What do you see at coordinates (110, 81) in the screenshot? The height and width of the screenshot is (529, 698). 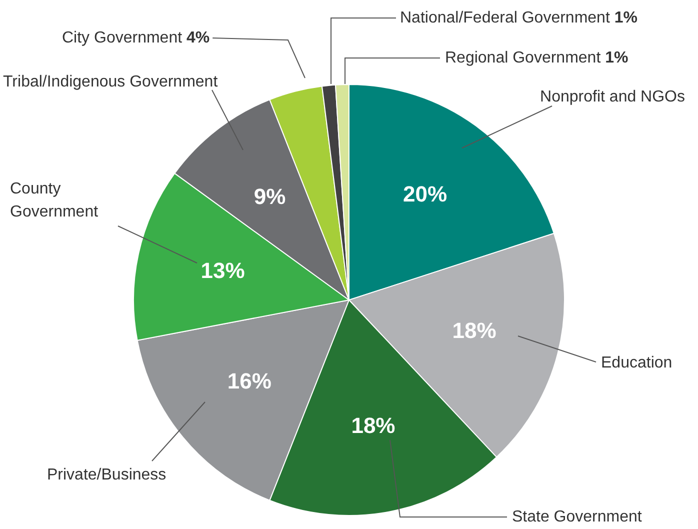 I see `slice-label: Tribal/Indigenous Government` at bounding box center [110, 81].